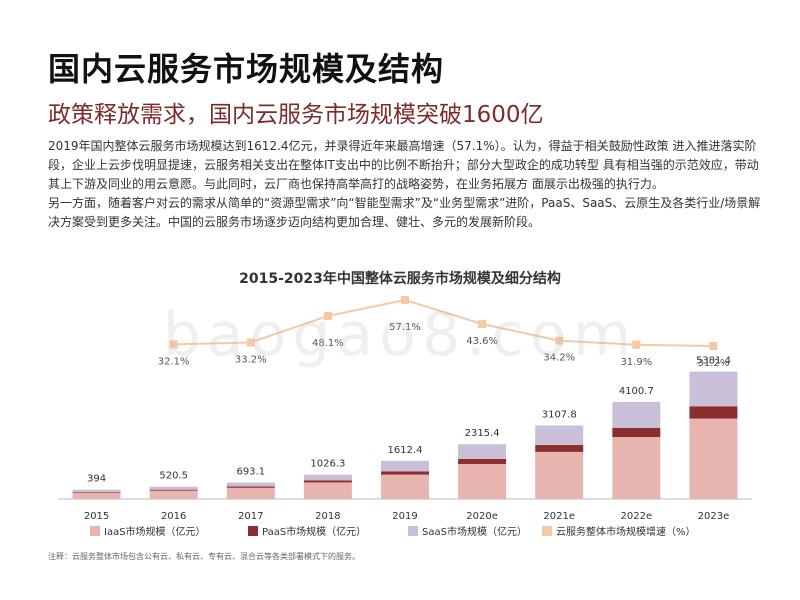 The width and height of the screenshot is (800, 600). Describe the element at coordinates (96, 516) in the screenshot. I see `x-tick-label: 2015` at that location.